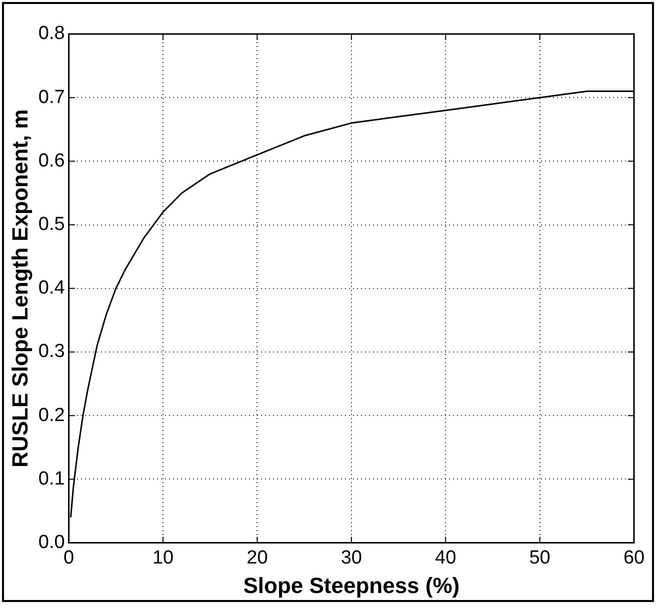  What do you see at coordinates (351, 557) in the screenshot?
I see `x-tick-label: 30` at bounding box center [351, 557].